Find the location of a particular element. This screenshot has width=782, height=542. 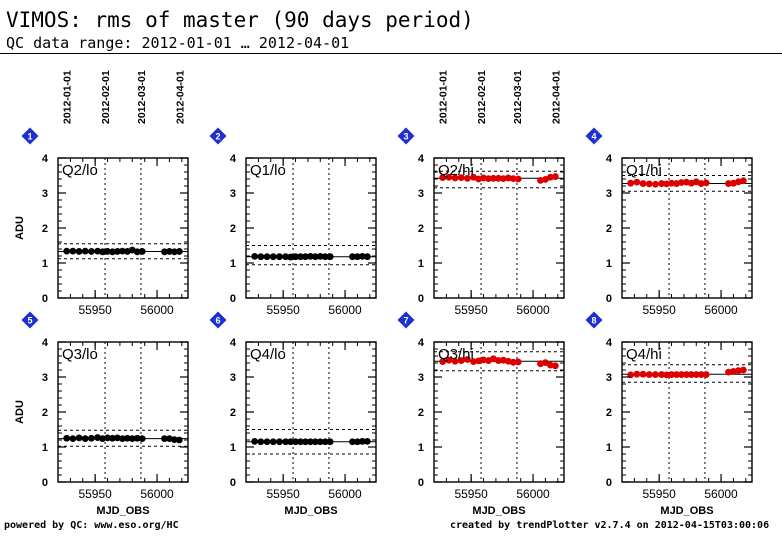

y-tick-label: 2 is located at coordinates (45, 413).